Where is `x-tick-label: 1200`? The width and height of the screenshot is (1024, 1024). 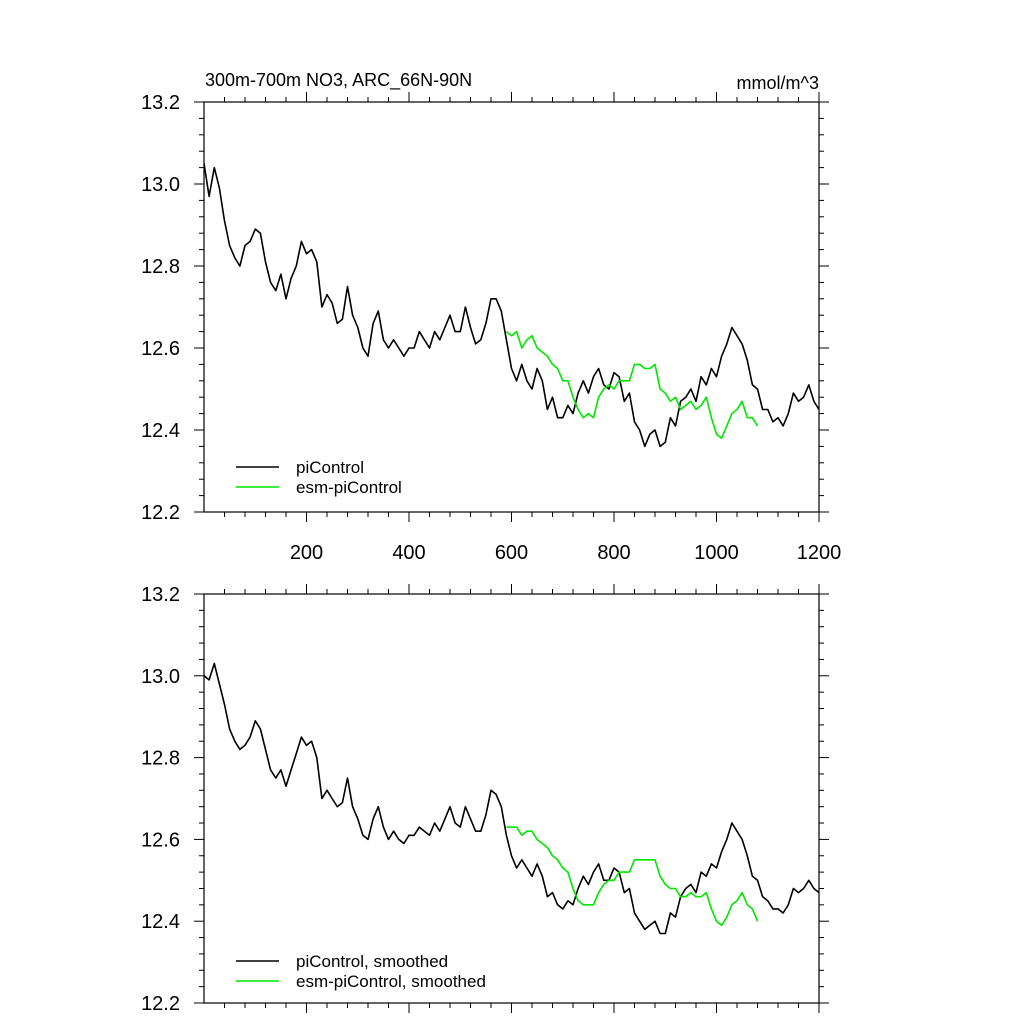
x-tick-label: 1200 is located at coordinates (819, 553).